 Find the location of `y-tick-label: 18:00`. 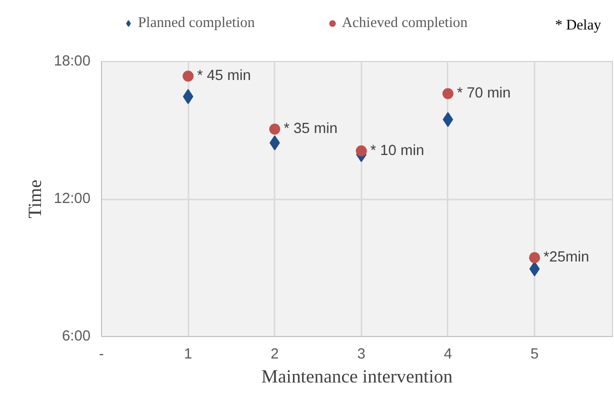

y-tick-label: 18:00 is located at coordinates (72, 62).